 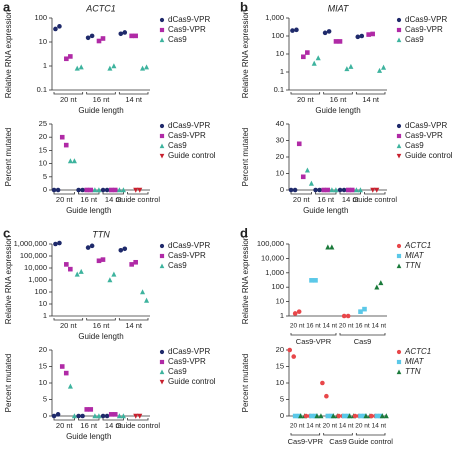 What do you see at coordinates (414, 39) in the screenshot?
I see `legend-label: Cas9` at bounding box center [414, 39].